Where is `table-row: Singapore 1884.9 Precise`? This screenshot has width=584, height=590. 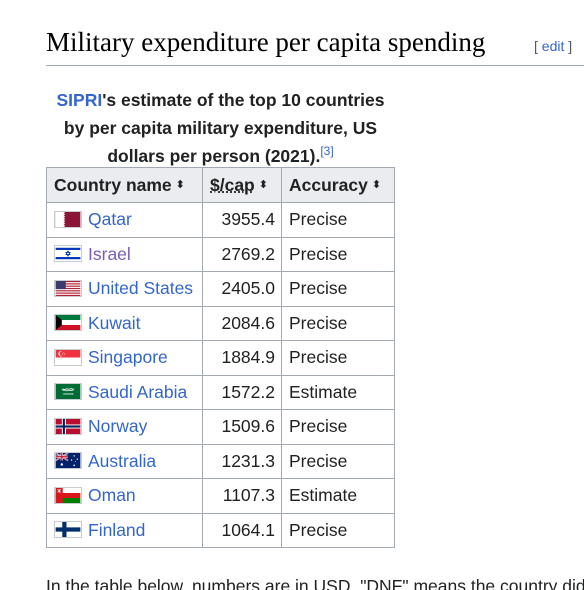
table-row: Singapore 1884.9 Precise is located at coordinates (220, 358).